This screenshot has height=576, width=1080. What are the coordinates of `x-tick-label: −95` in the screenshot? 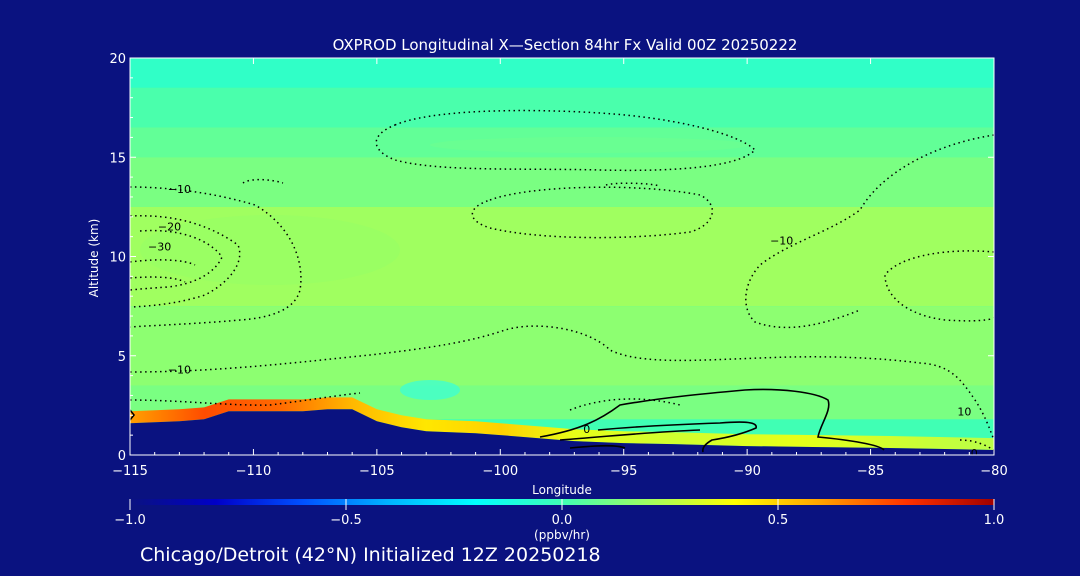 It's located at (623, 471).